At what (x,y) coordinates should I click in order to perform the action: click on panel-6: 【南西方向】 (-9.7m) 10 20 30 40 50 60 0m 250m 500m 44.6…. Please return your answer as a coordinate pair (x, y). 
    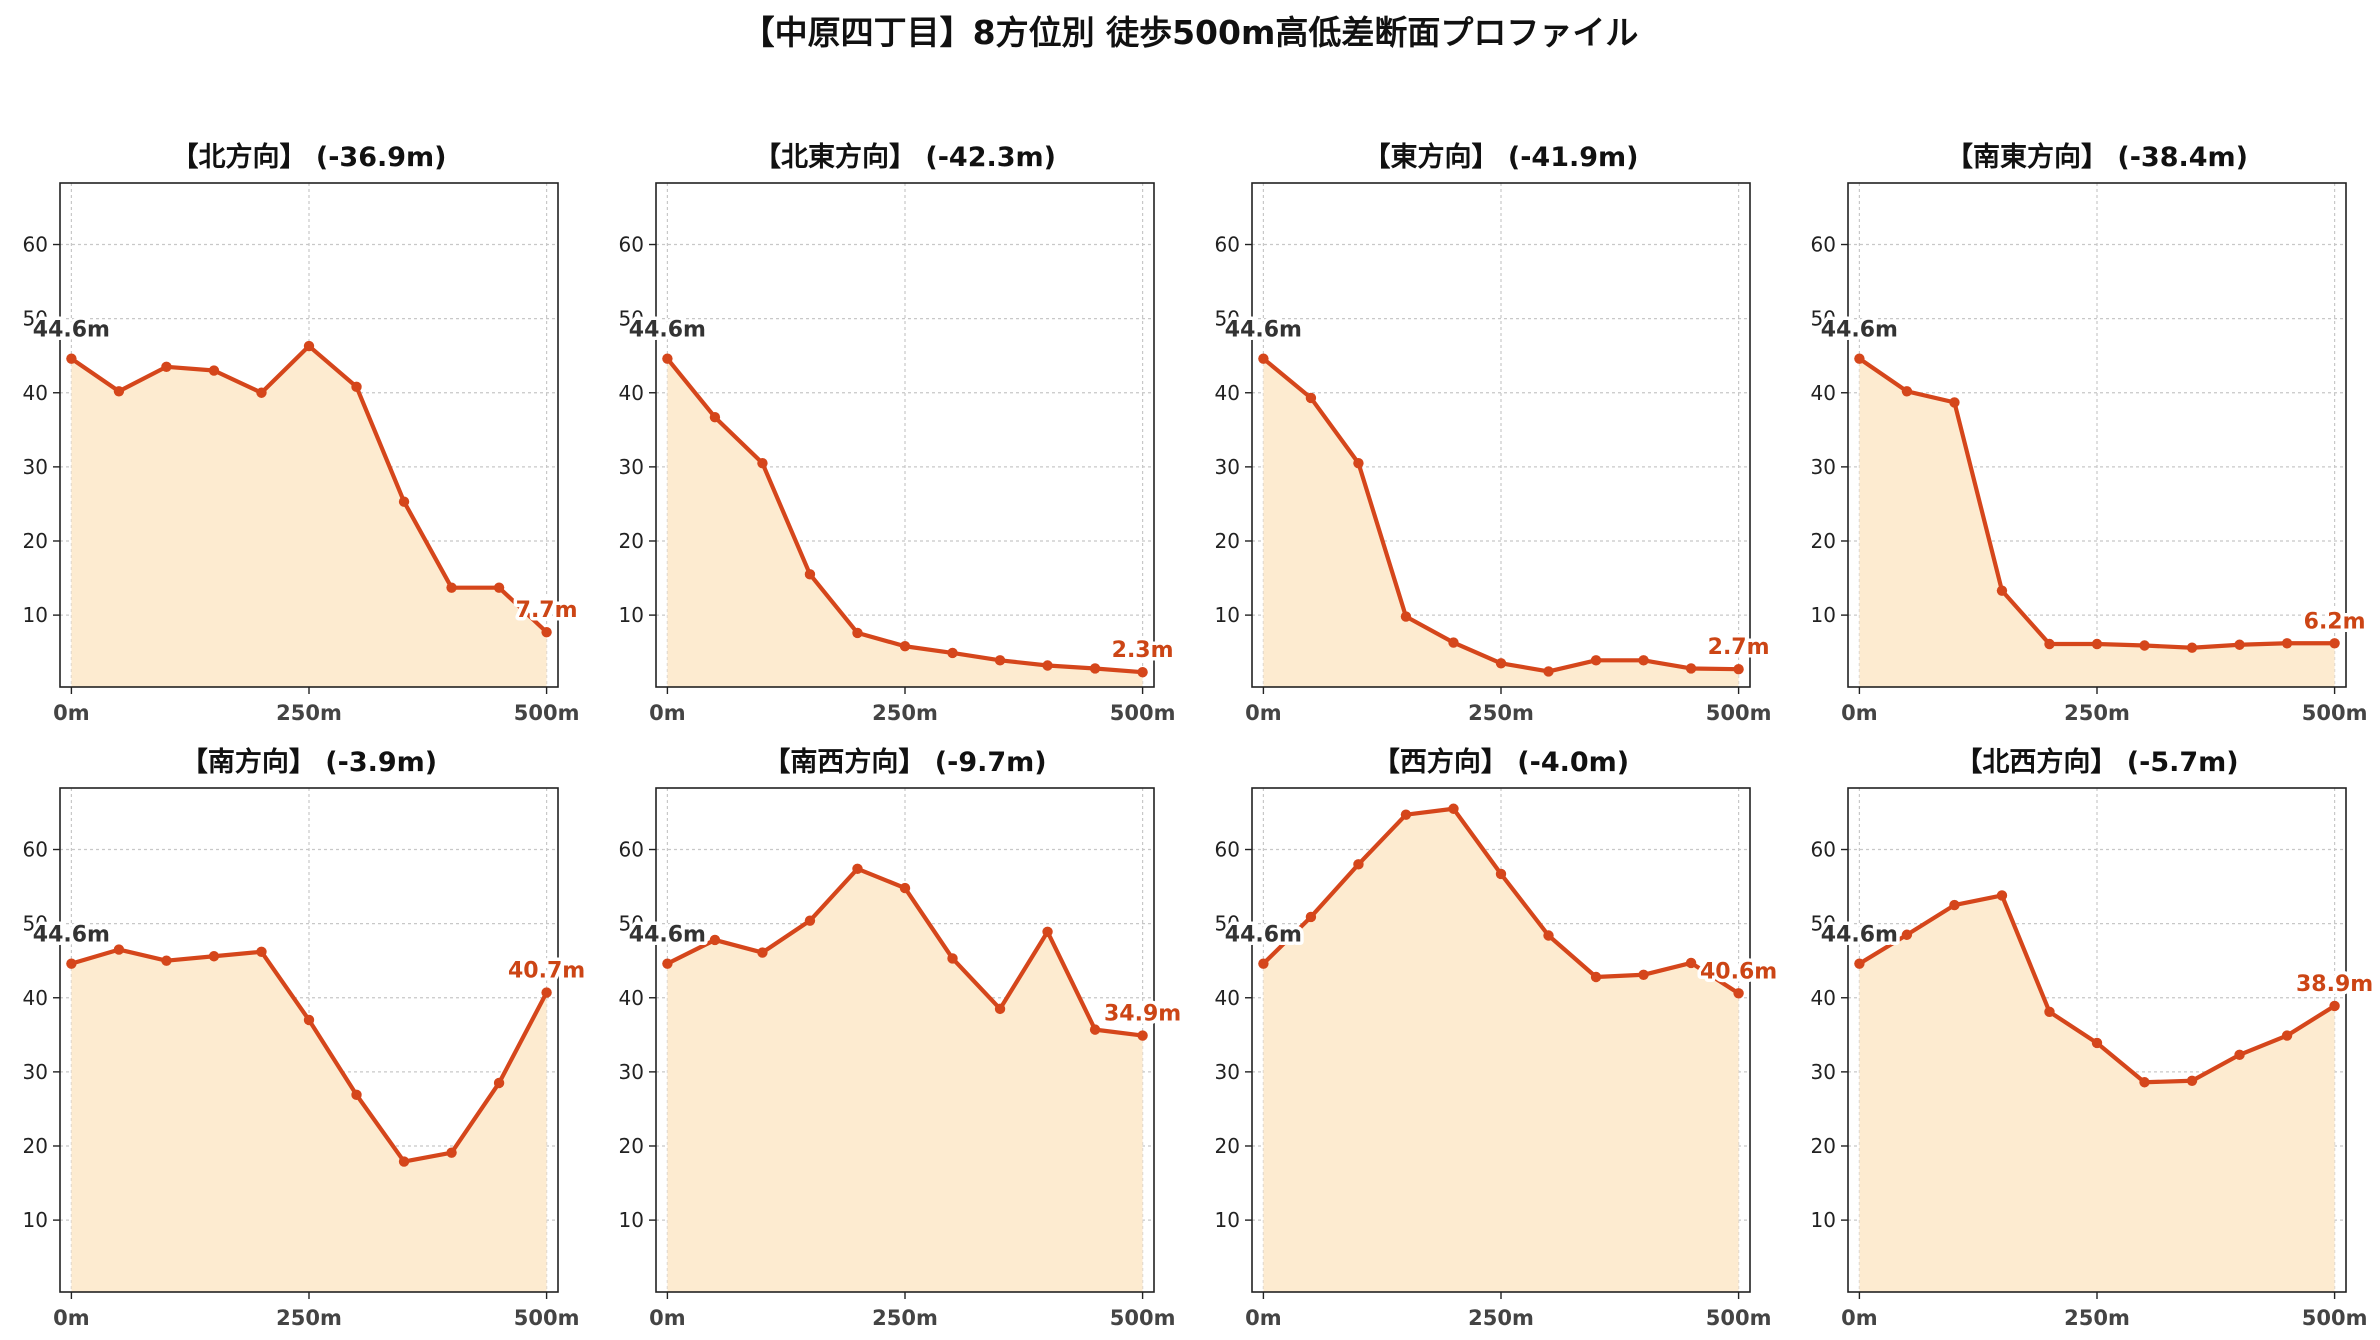
    Looking at the image, I should click on (902, 1038).